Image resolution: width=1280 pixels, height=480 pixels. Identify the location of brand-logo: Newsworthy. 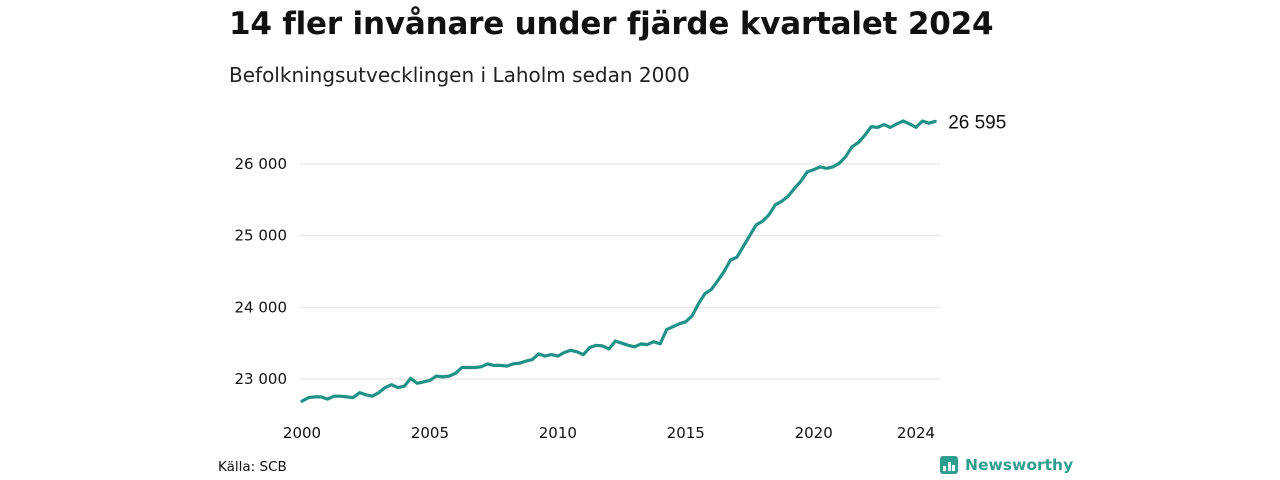
(1006, 465).